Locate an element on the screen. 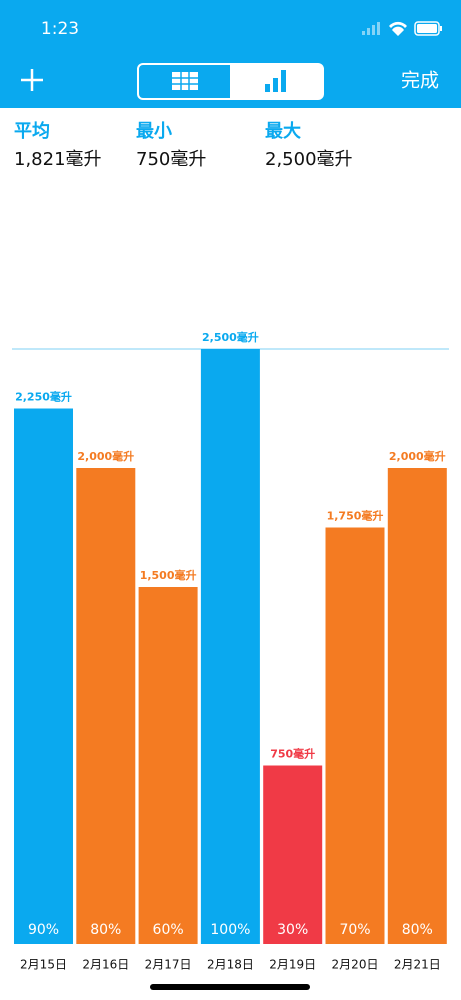  stat-label: 最大 is located at coordinates (283, 131).